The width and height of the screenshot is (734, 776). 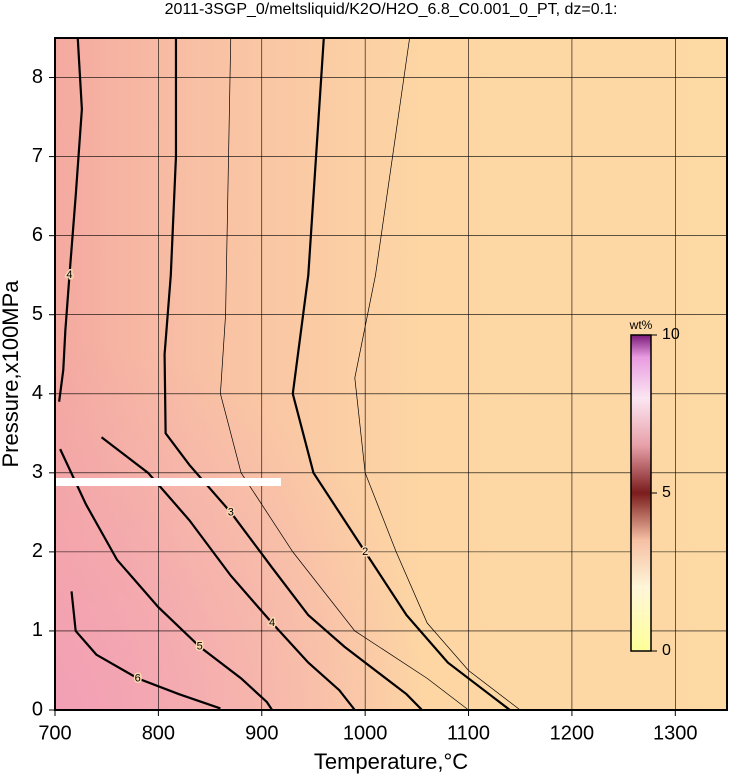 What do you see at coordinates (365, 552) in the screenshot?
I see `contour-label: 2` at bounding box center [365, 552].